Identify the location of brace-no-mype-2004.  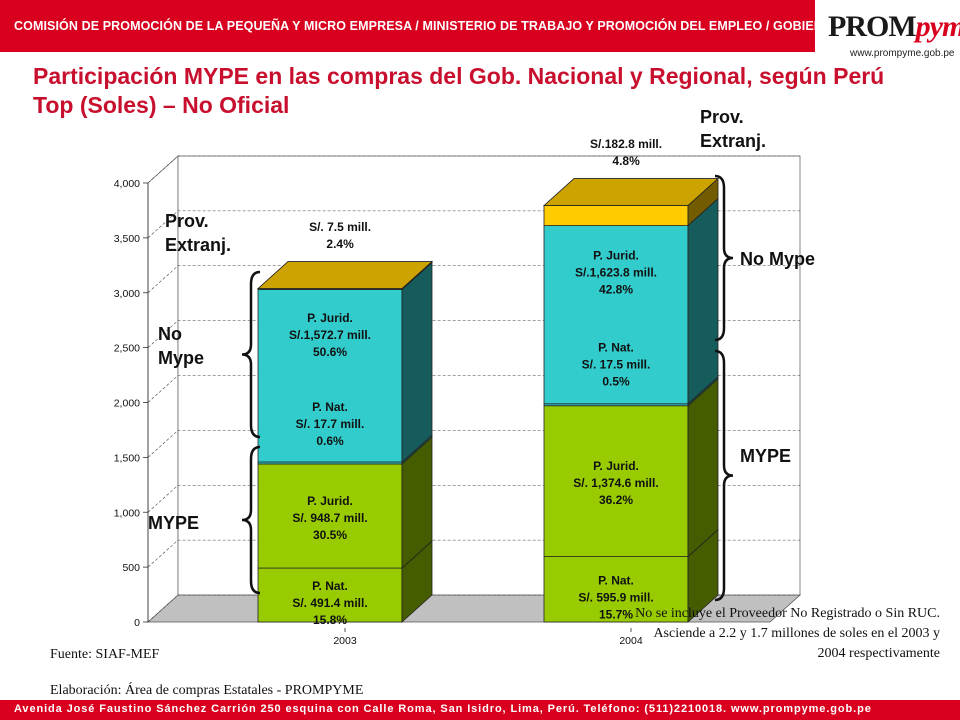
(724, 258).